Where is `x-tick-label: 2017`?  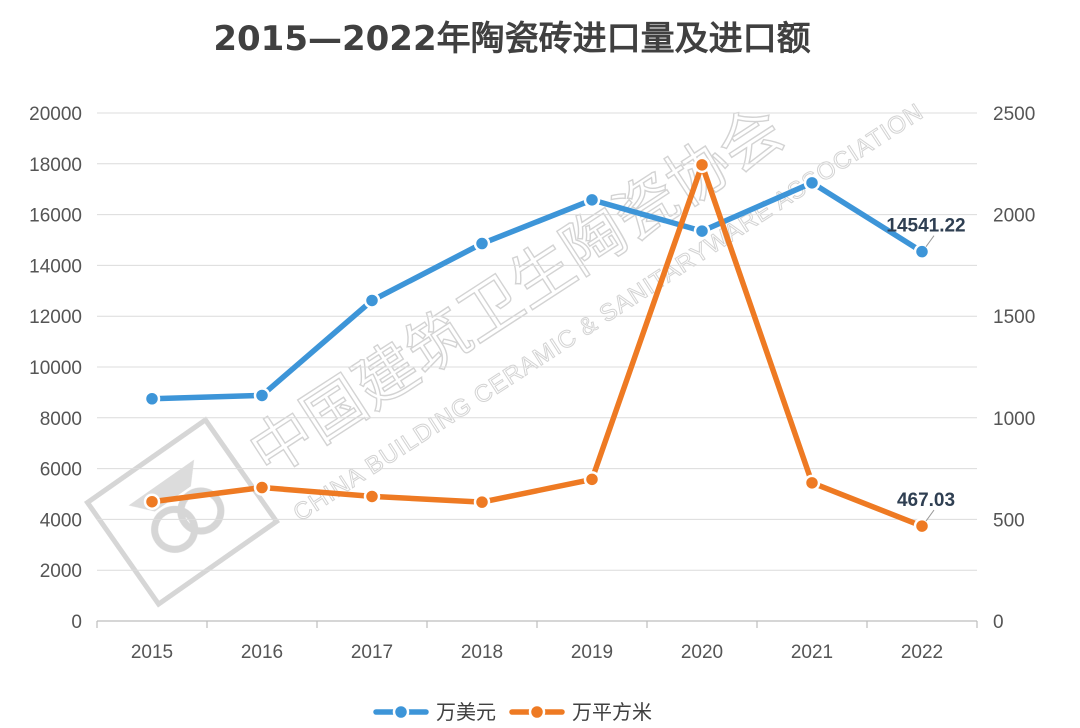
x-tick-label: 2017 is located at coordinates (372, 652).